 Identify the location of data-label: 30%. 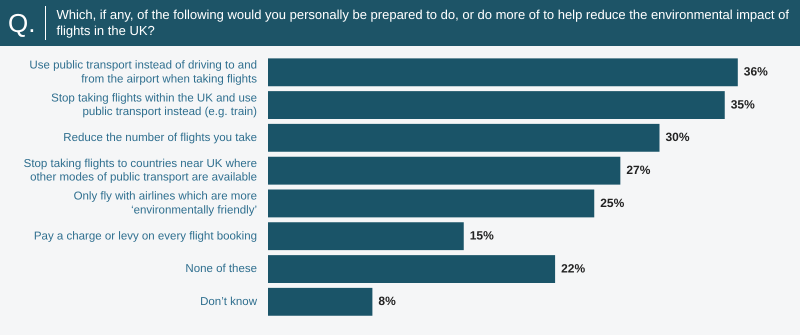
(678, 137).